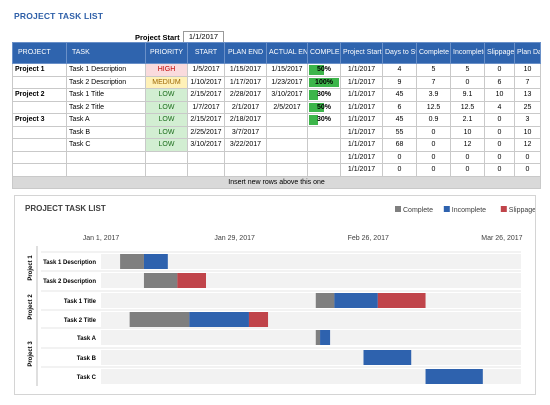 The width and height of the screenshot is (550, 405). Describe the element at coordinates (39, 95) in the screenshot. I see `project-cell: Project 2` at that location.